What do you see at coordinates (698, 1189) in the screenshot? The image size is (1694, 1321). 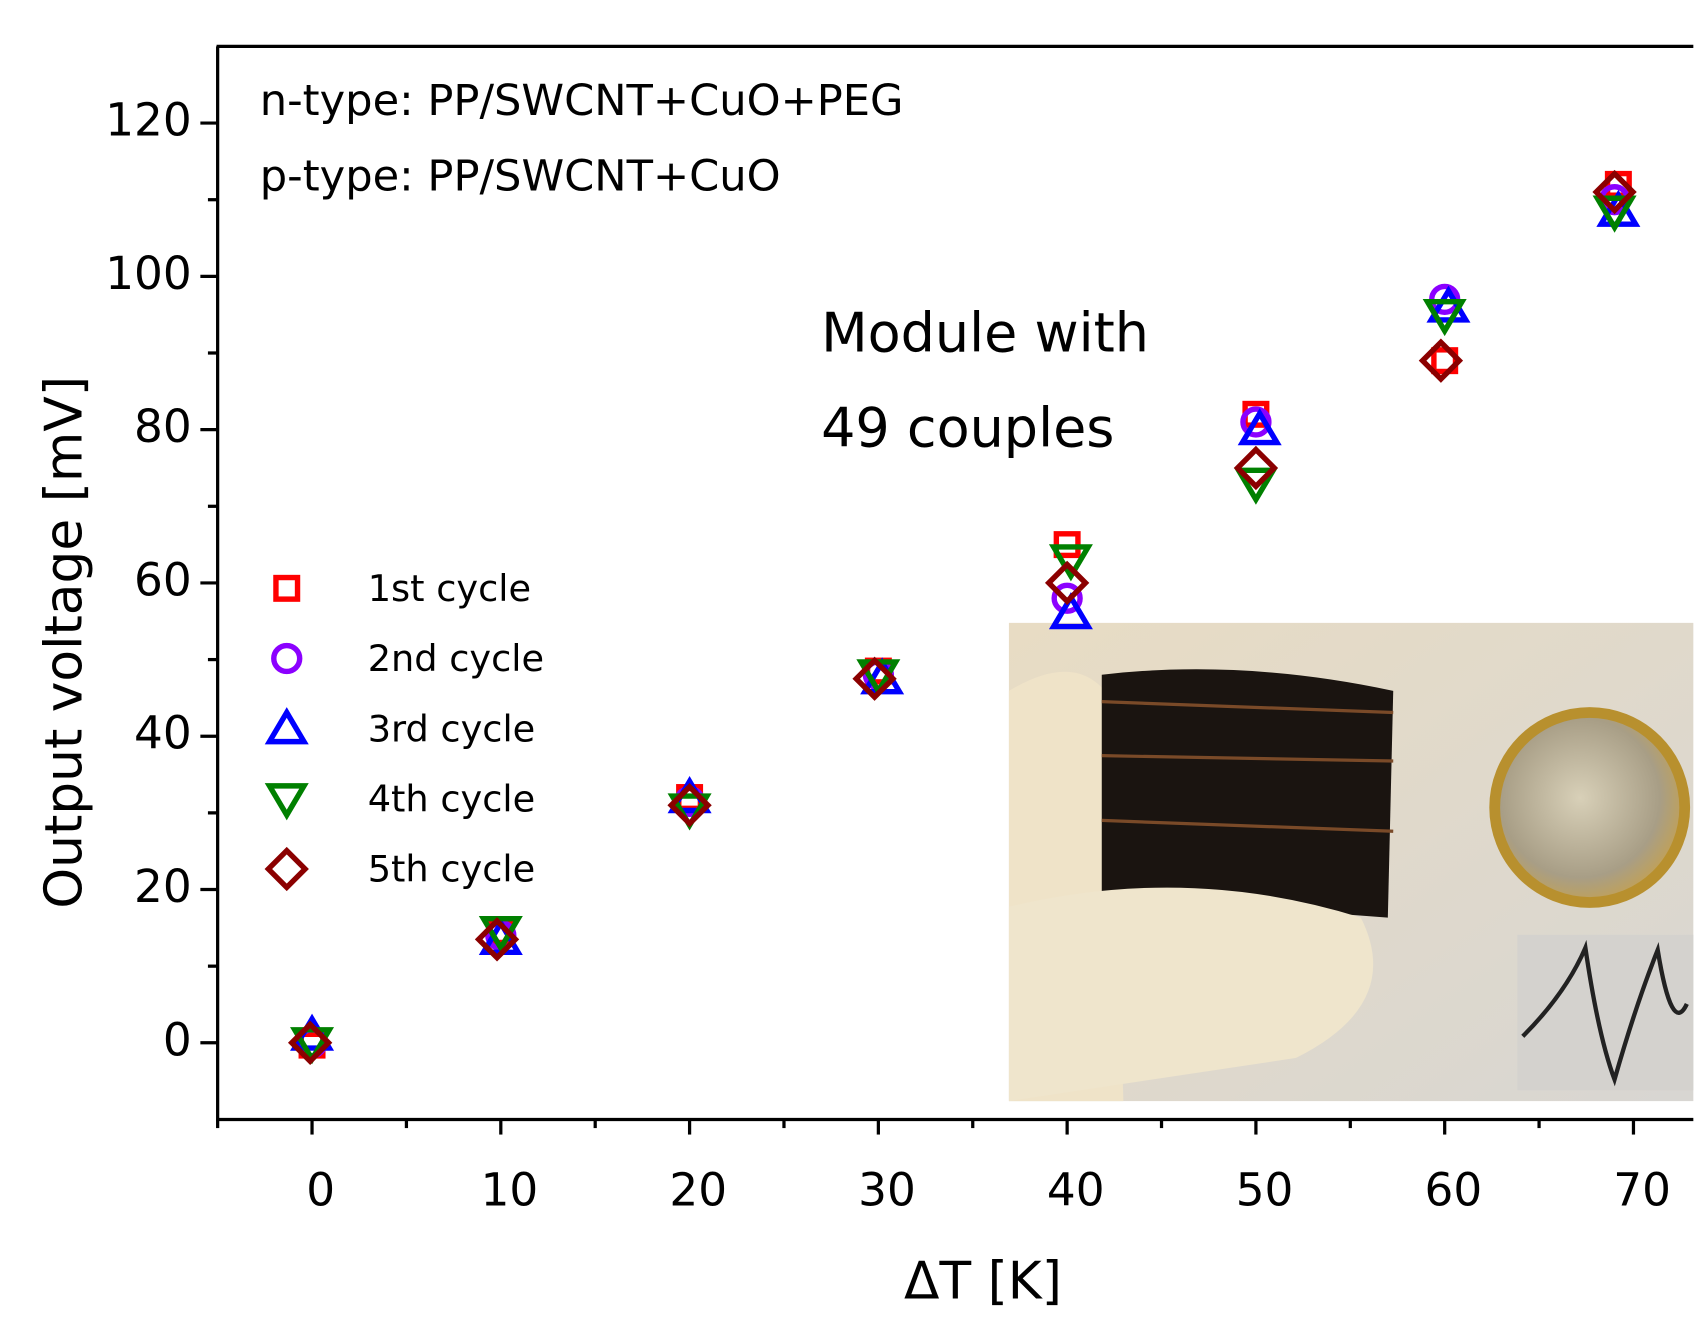 I see `x-tick-label: 20` at bounding box center [698, 1189].